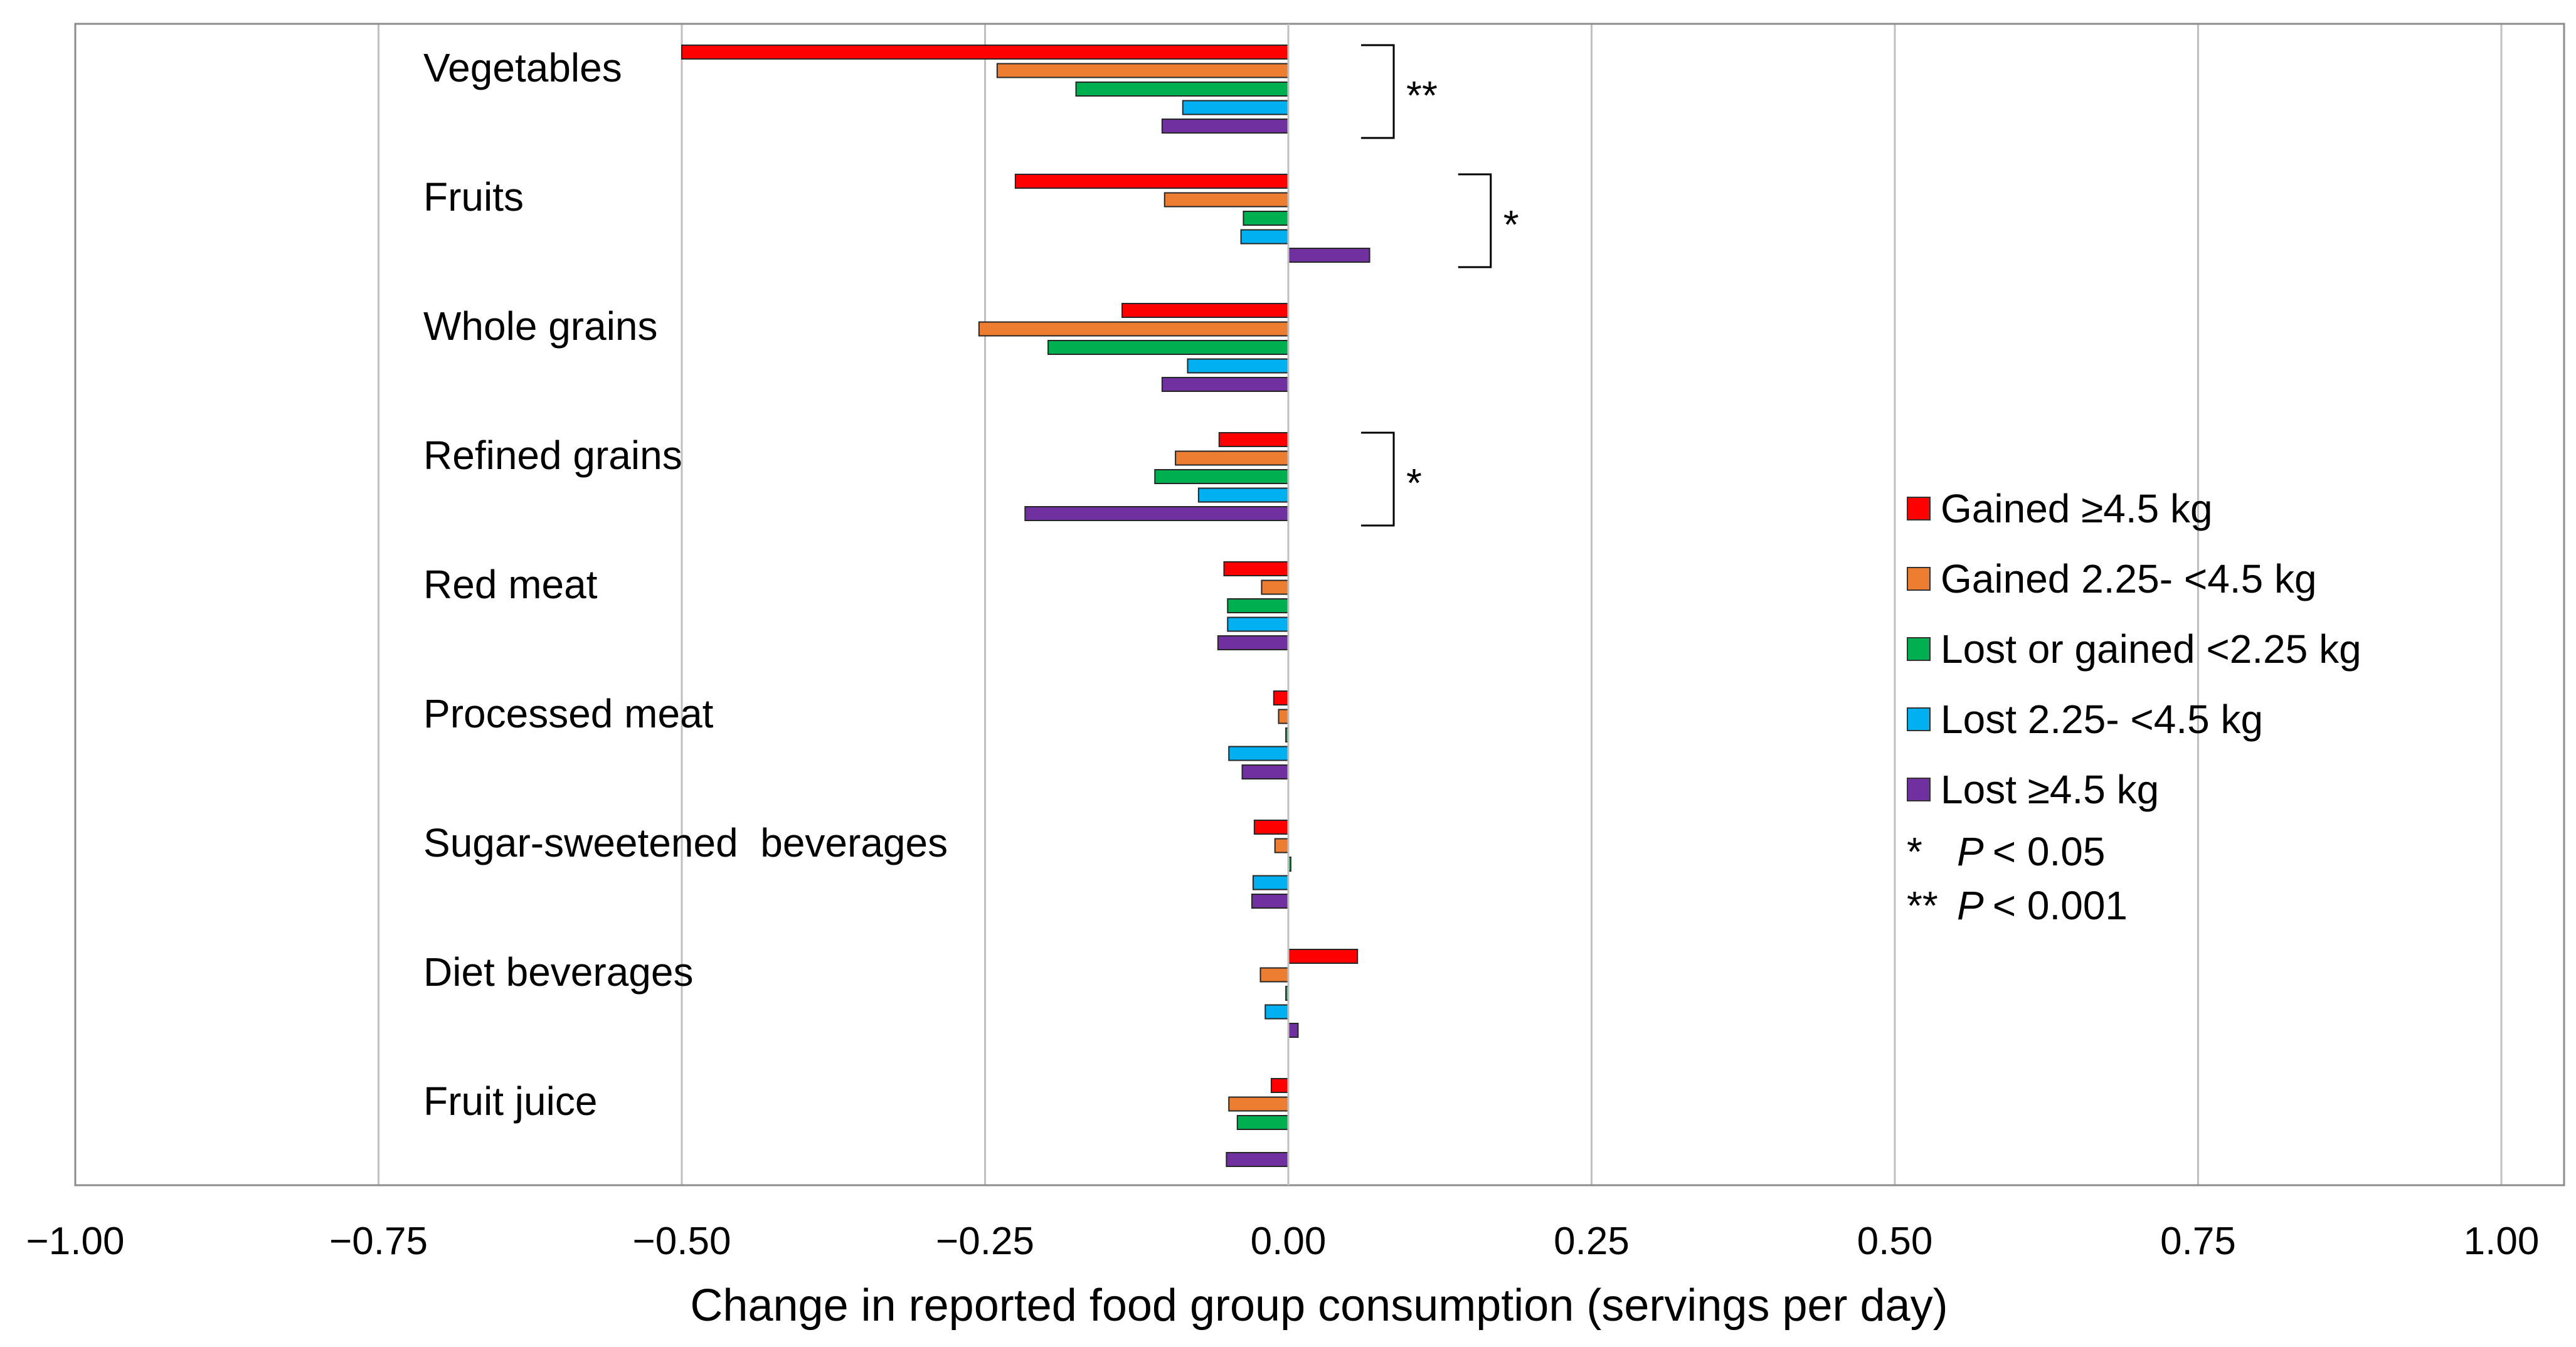 The height and width of the screenshot is (1347, 2576). I want to click on legend-label: Gained ≥4.5 kg, so click(2077, 509).